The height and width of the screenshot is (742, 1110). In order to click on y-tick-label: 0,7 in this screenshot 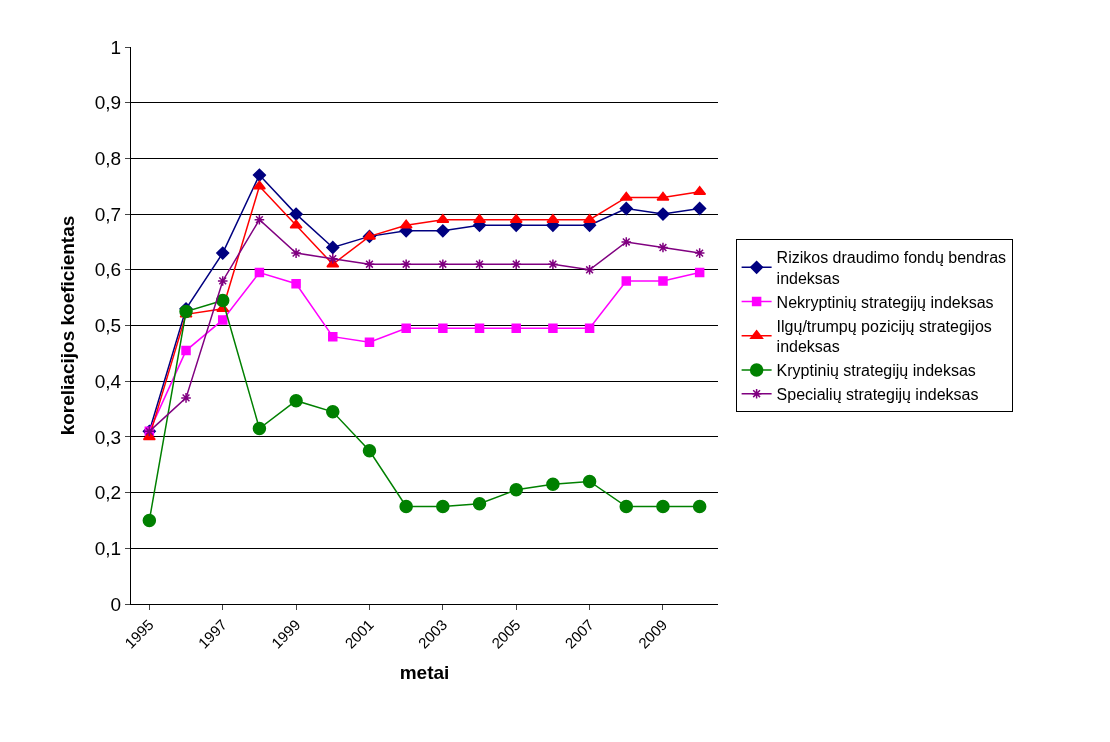, I will do `click(108, 214)`.